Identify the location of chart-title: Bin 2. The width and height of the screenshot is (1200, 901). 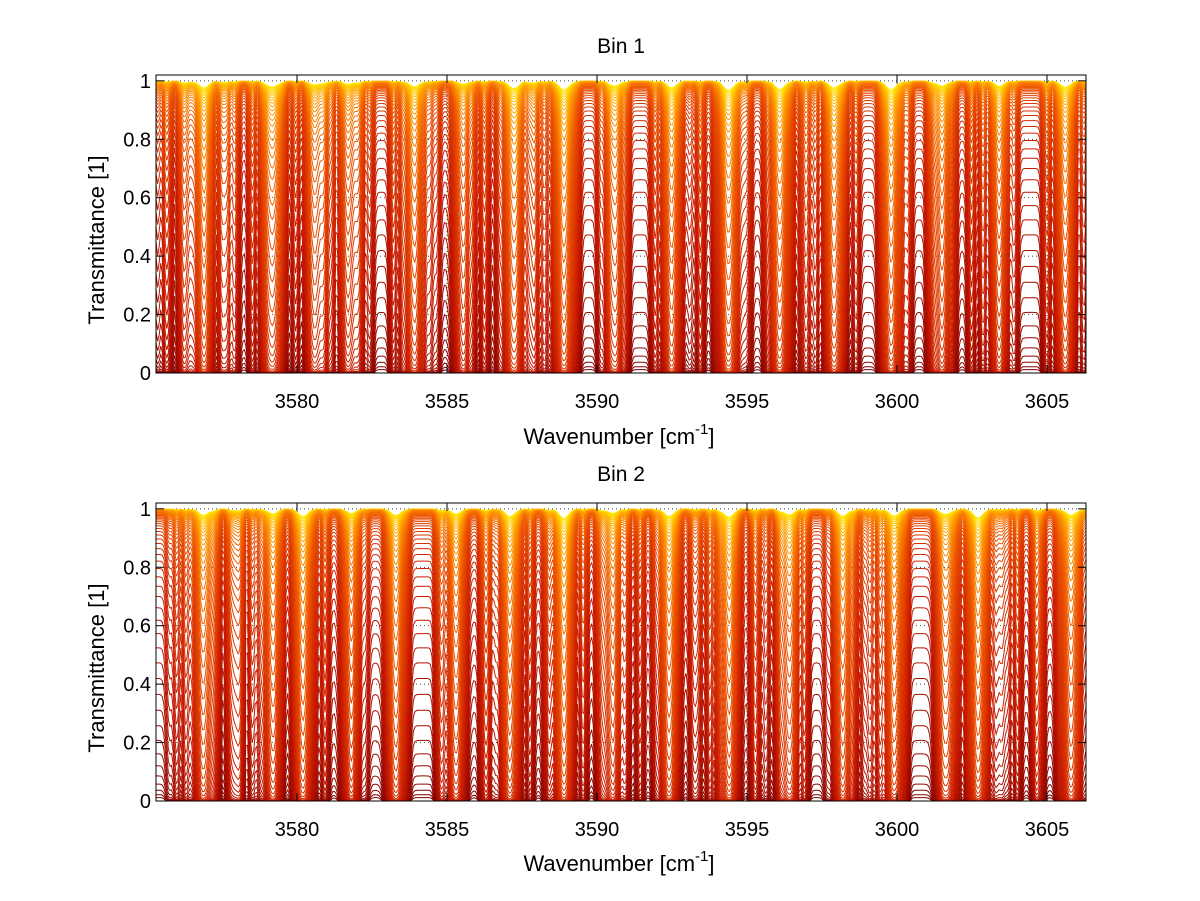
(621, 474).